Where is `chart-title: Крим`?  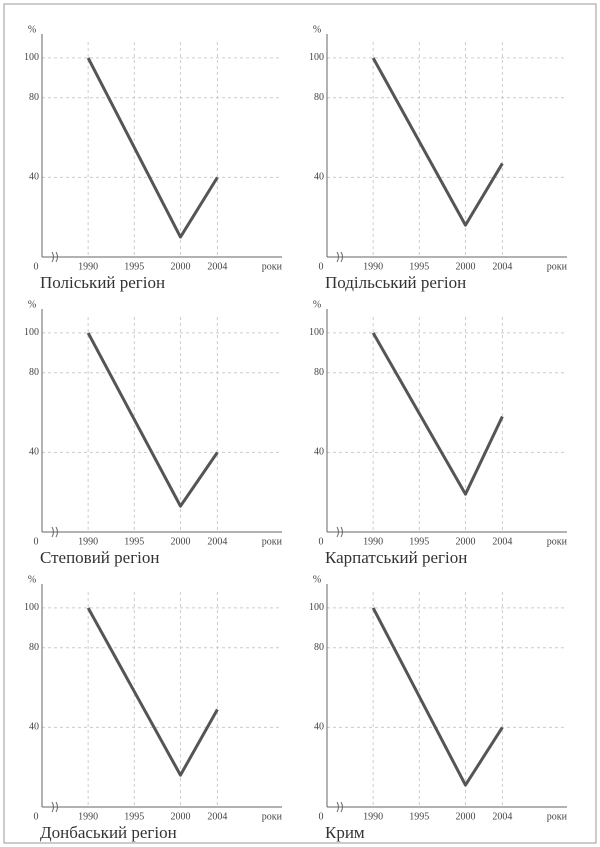 chart-title: Крим is located at coordinates (345, 832).